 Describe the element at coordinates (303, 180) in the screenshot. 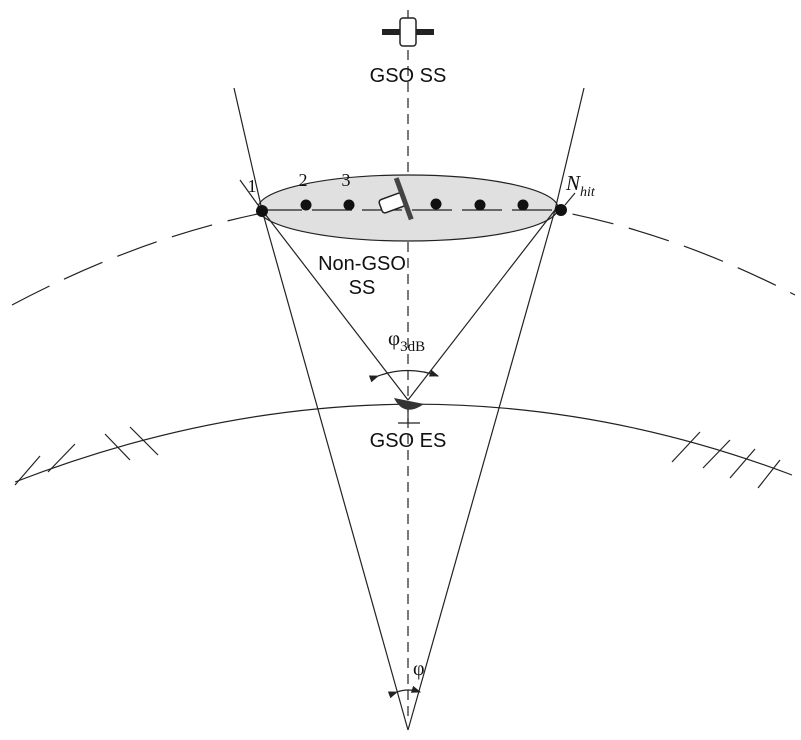

I see `position-label: 2` at that location.